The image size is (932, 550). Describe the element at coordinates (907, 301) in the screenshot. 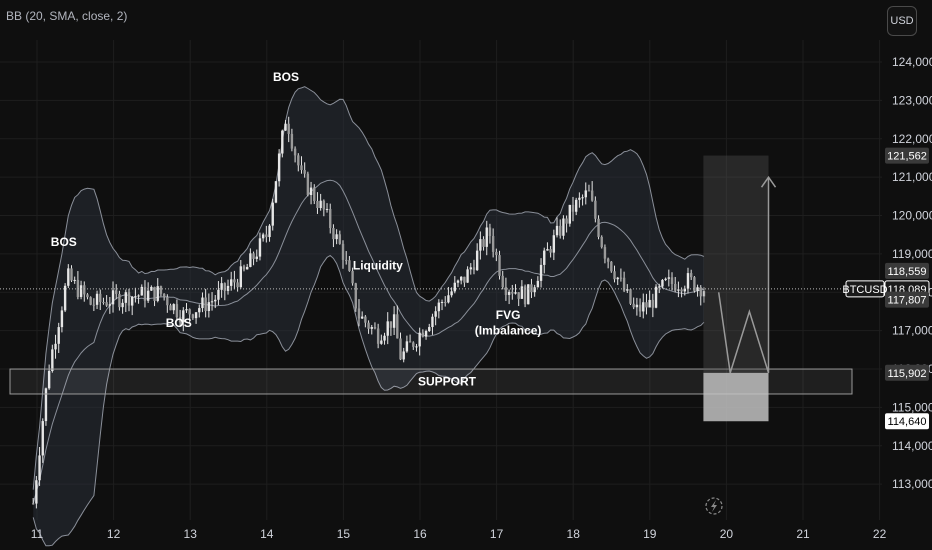

I see `price-tag-label: 117,807` at that location.